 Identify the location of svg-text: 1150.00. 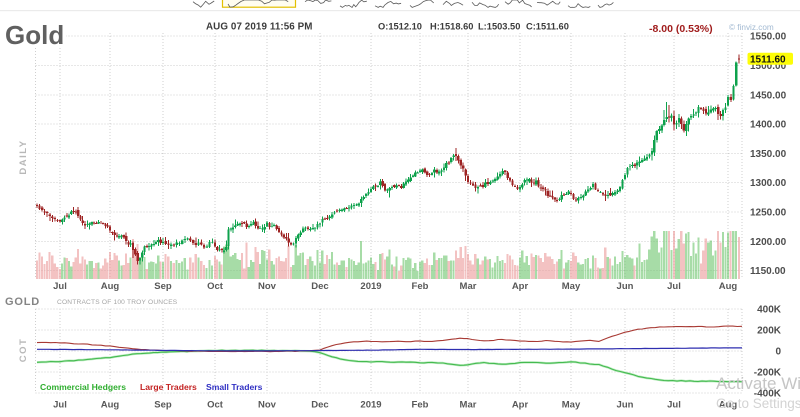
(768, 271).